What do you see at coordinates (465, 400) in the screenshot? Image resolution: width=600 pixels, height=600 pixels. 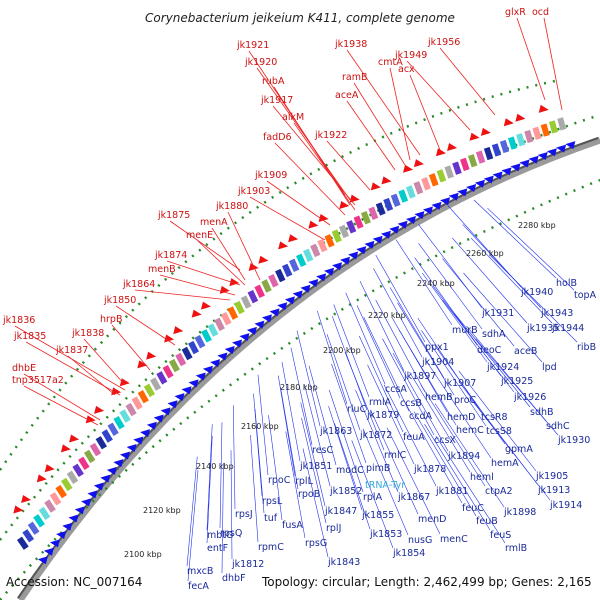 I see `gene-label: proC` at bounding box center [465, 400].